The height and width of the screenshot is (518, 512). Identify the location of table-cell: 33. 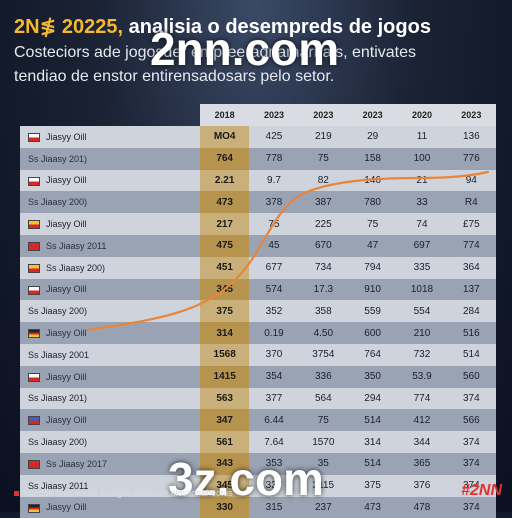
(422, 202).